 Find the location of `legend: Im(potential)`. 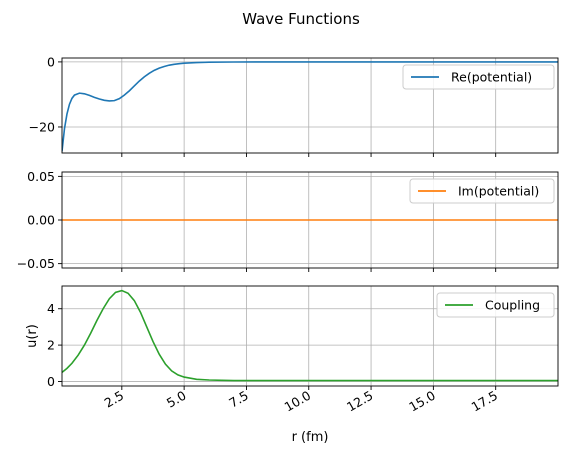

legend: Im(potential) is located at coordinates (482, 191).